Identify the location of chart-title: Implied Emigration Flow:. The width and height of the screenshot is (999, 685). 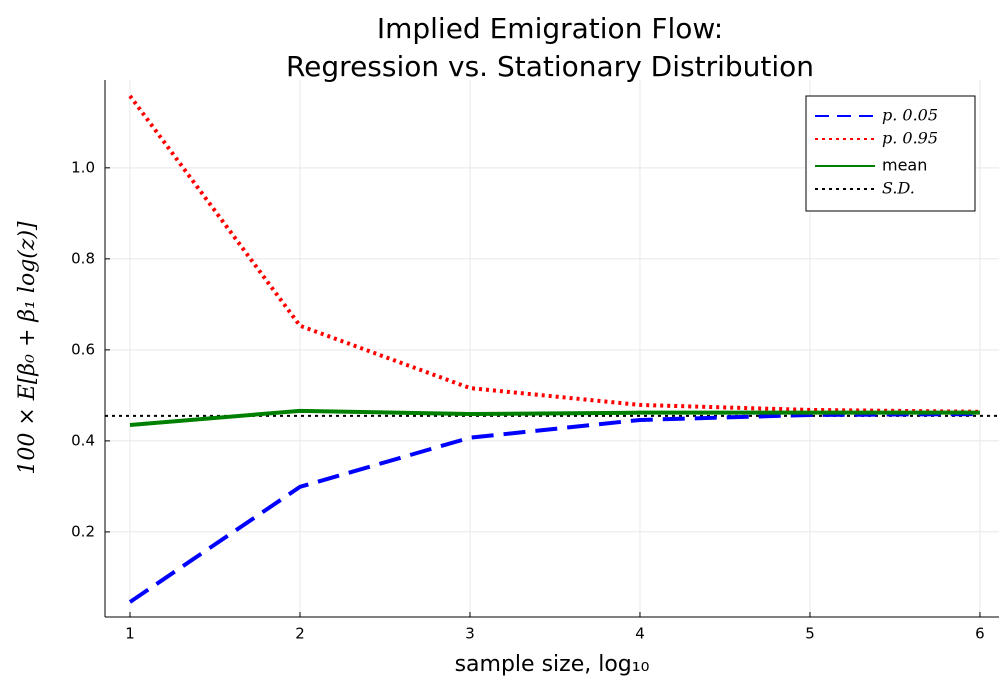
(550, 28).